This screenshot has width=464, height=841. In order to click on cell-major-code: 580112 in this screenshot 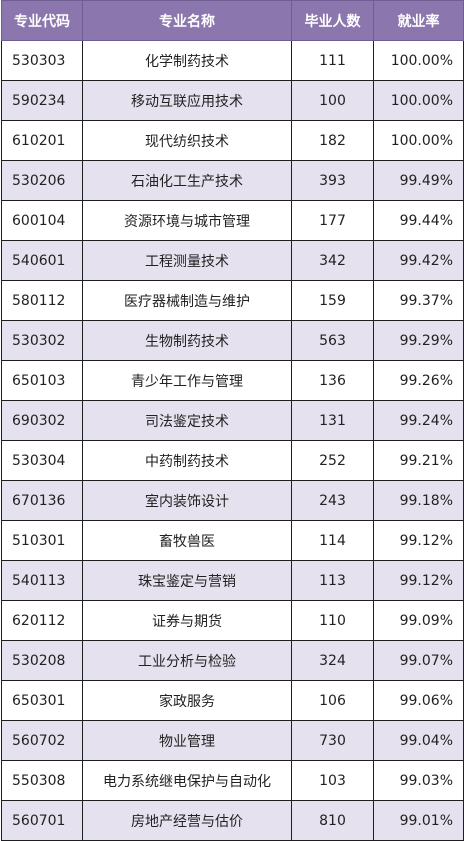, I will do `click(42, 300)`.